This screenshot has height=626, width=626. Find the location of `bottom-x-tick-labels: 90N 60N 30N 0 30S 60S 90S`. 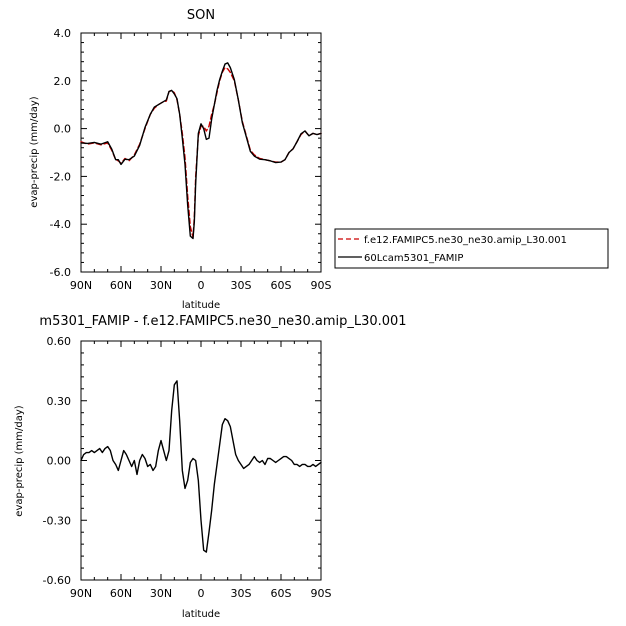

bottom-x-tick-labels: 90N 60N 30N 0 30S 60S 90S is located at coordinates (201, 593).